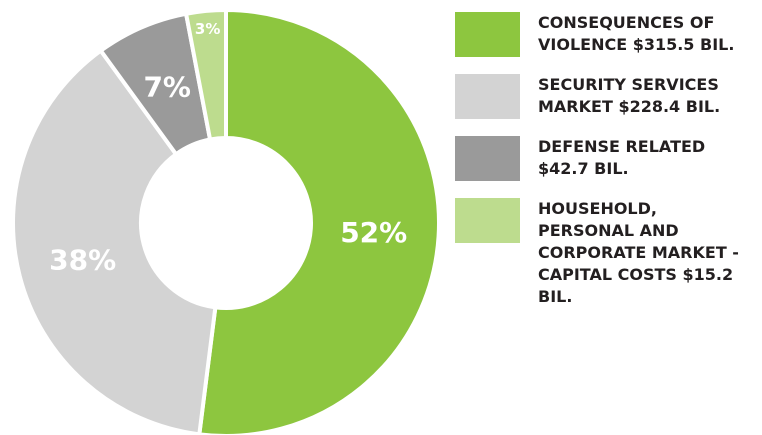  Describe the element at coordinates (82, 259) in the screenshot. I see `data-label: 38%` at that location.